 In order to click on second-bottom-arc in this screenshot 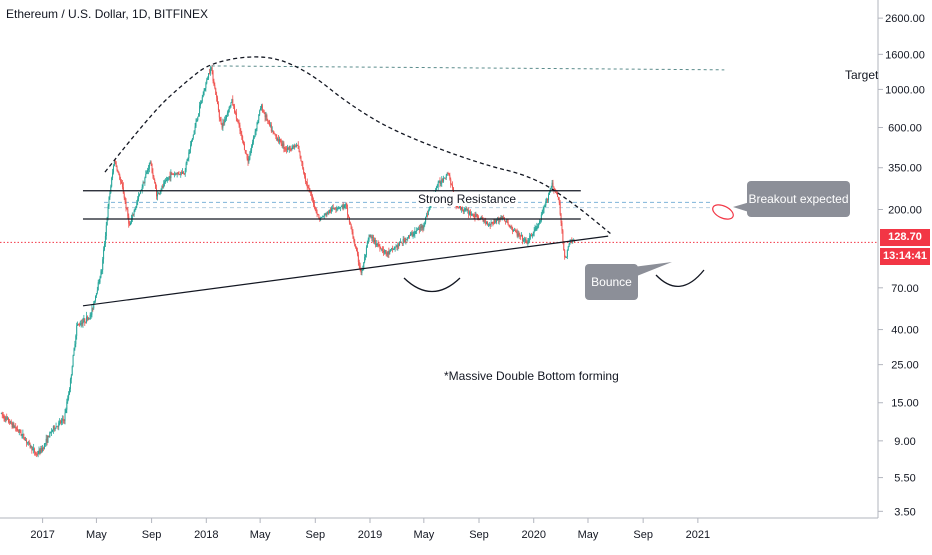, I will do `click(680, 278)`.